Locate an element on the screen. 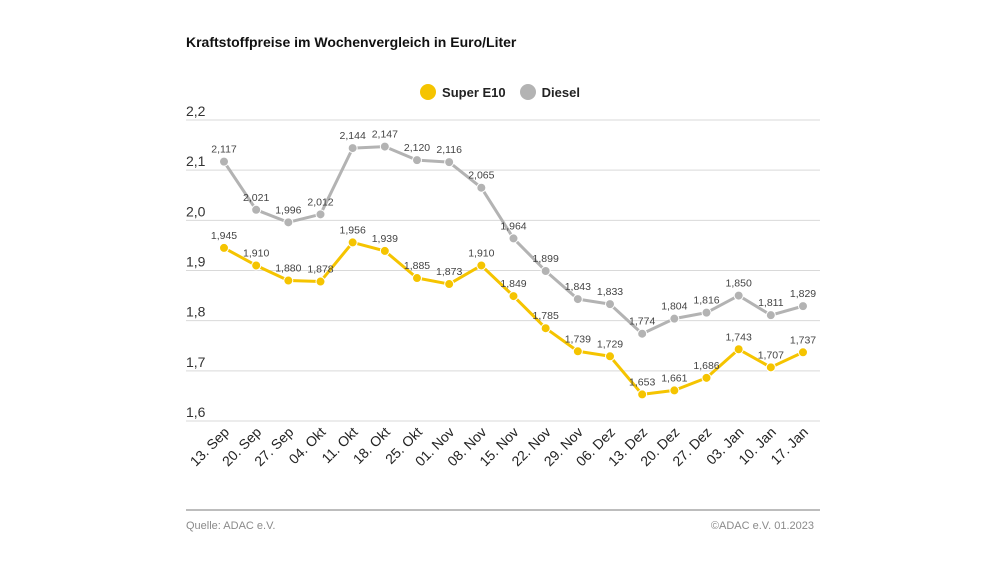 This screenshot has height=563, width=1000. y-tick-label: 1,8 is located at coordinates (196, 312).